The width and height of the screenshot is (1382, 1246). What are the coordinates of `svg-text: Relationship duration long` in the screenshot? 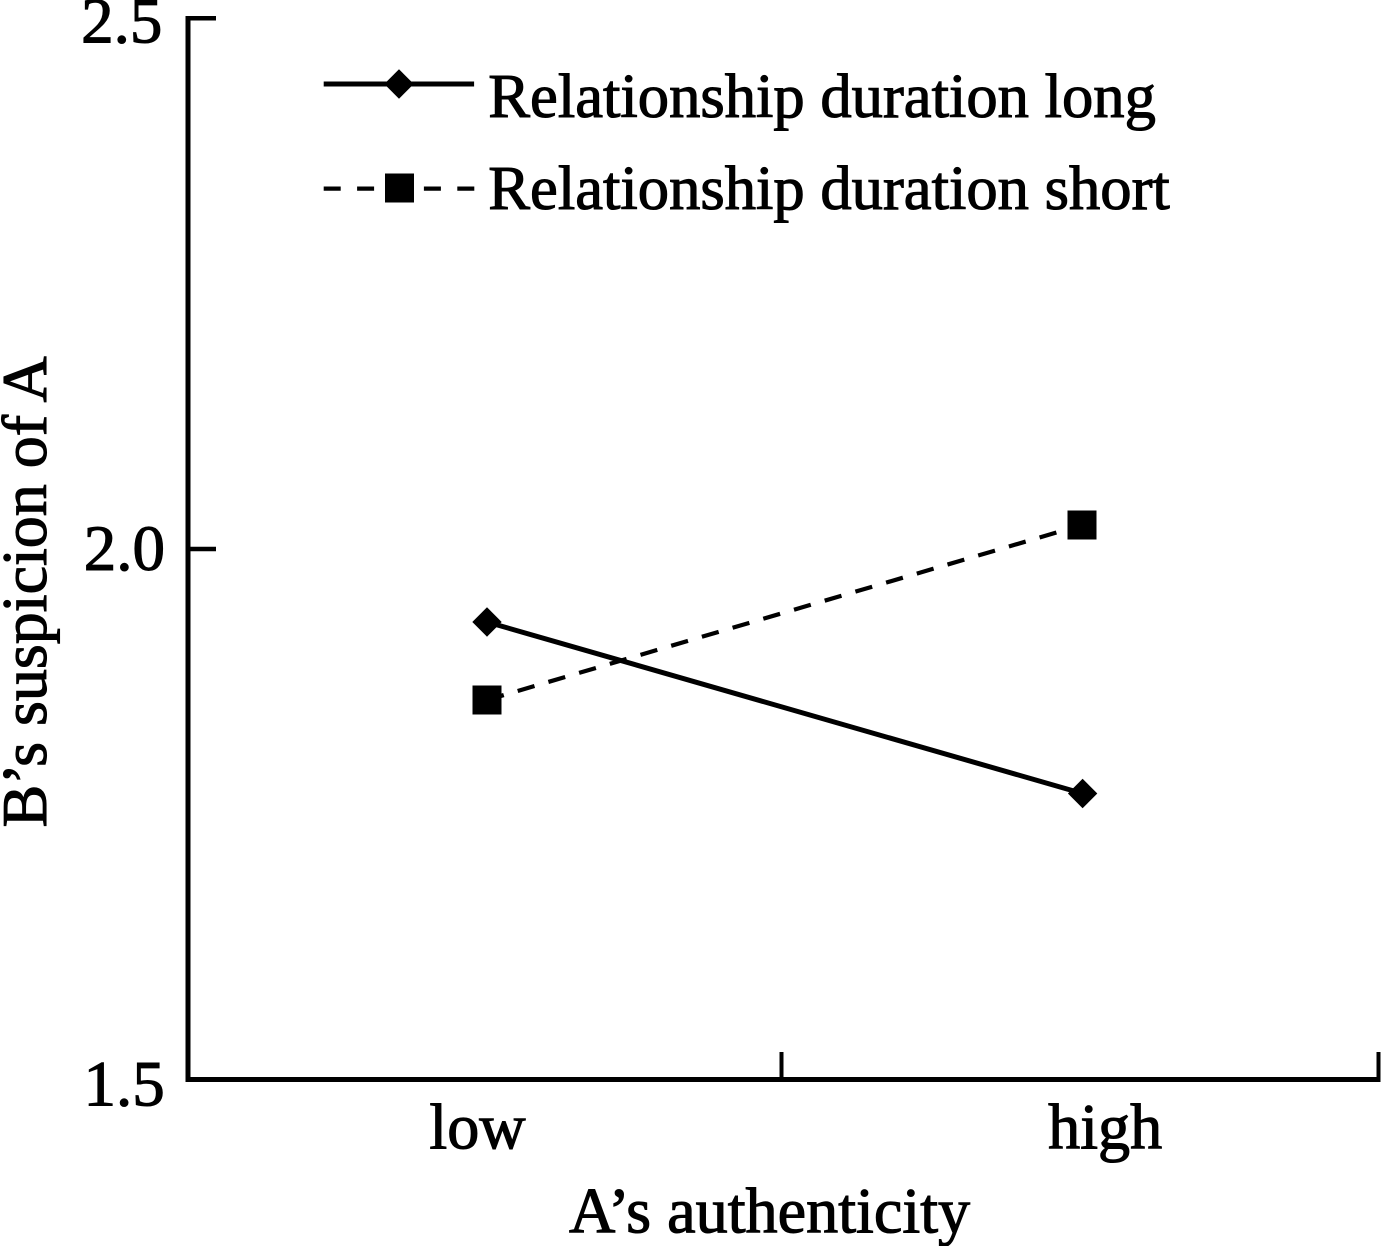 It's located at (822, 96).